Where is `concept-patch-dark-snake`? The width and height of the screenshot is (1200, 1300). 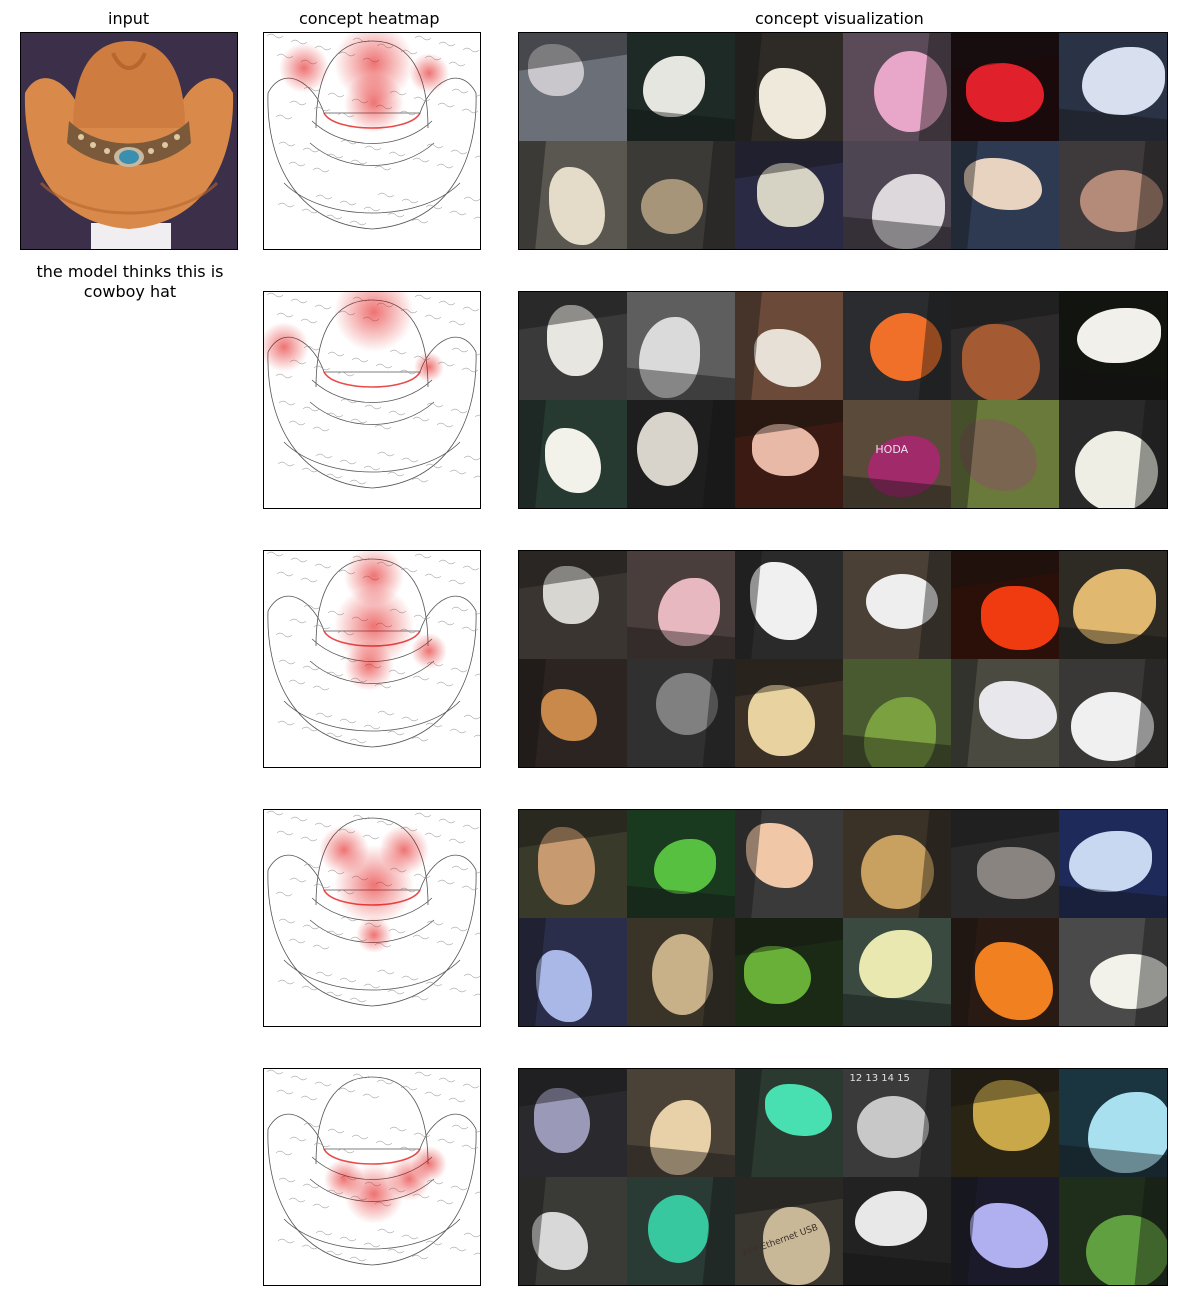
concept-patch-dark-snake is located at coordinates (1005, 864).